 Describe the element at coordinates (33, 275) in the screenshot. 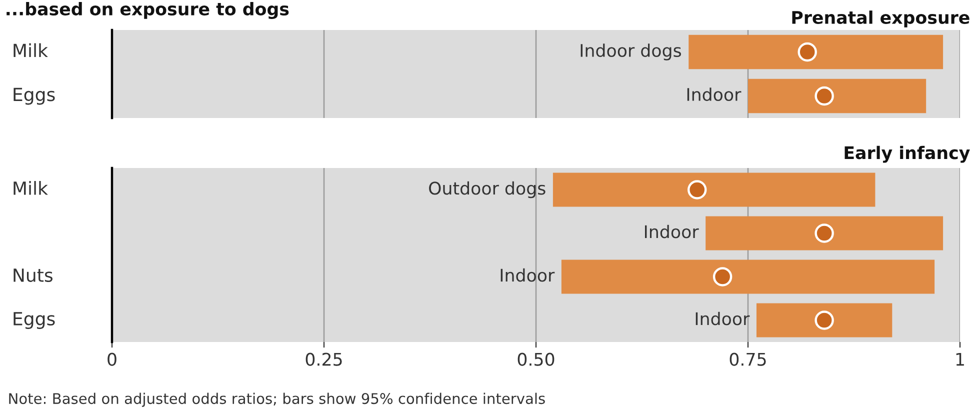

I see `y-tick-label: Nuts` at that location.